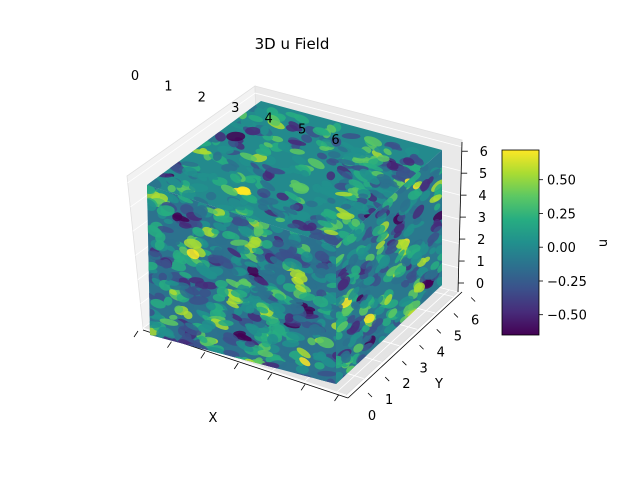 The width and height of the screenshot is (640, 480). What do you see at coordinates (603, 243) in the screenshot?
I see `colorbar-label: u` at bounding box center [603, 243].